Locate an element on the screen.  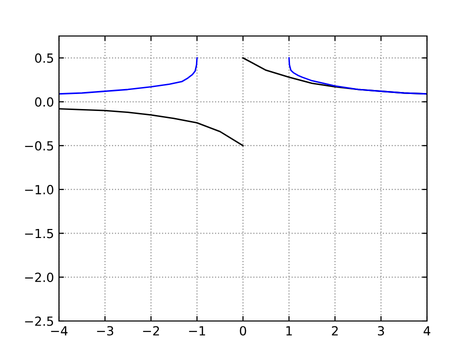
y-tick-label: −1.0 is located at coordinates (39, 189).